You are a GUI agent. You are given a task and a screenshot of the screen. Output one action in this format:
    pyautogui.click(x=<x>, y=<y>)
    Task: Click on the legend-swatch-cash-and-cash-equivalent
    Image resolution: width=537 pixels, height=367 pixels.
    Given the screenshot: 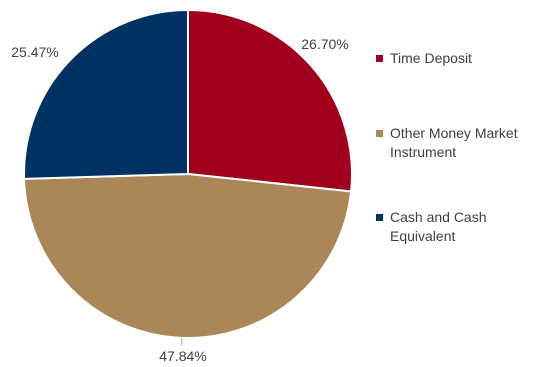 What is the action you would take?
    pyautogui.click(x=379, y=217)
    